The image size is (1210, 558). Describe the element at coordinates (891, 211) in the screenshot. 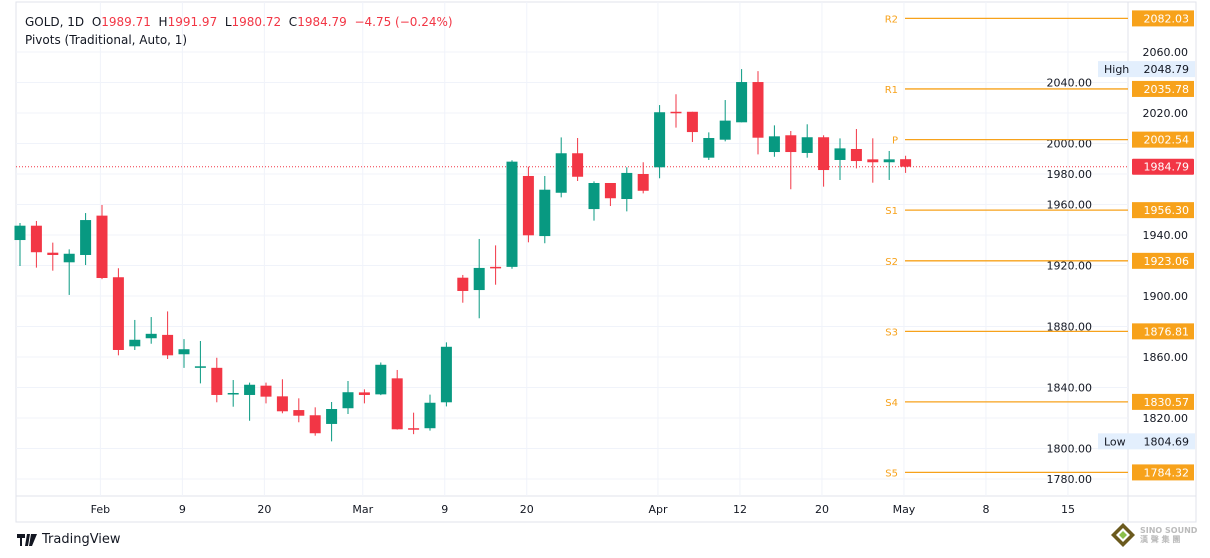

I see `pivot-label-s1: S1` at that location.